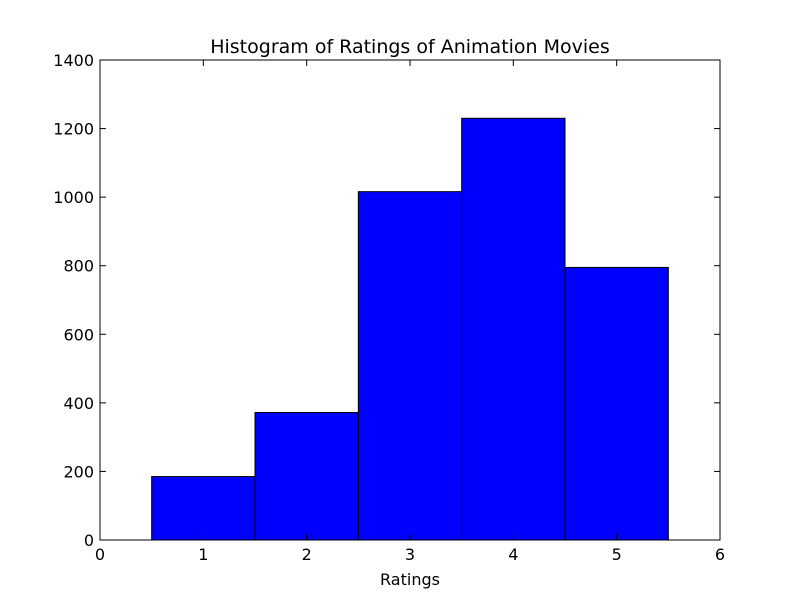 The height and width of the screenshot is (600, 800). What do you see at coordinates (78, 266) in the screenshot?
I see `y-tick-label: 800` at bounding box center [78, 266].